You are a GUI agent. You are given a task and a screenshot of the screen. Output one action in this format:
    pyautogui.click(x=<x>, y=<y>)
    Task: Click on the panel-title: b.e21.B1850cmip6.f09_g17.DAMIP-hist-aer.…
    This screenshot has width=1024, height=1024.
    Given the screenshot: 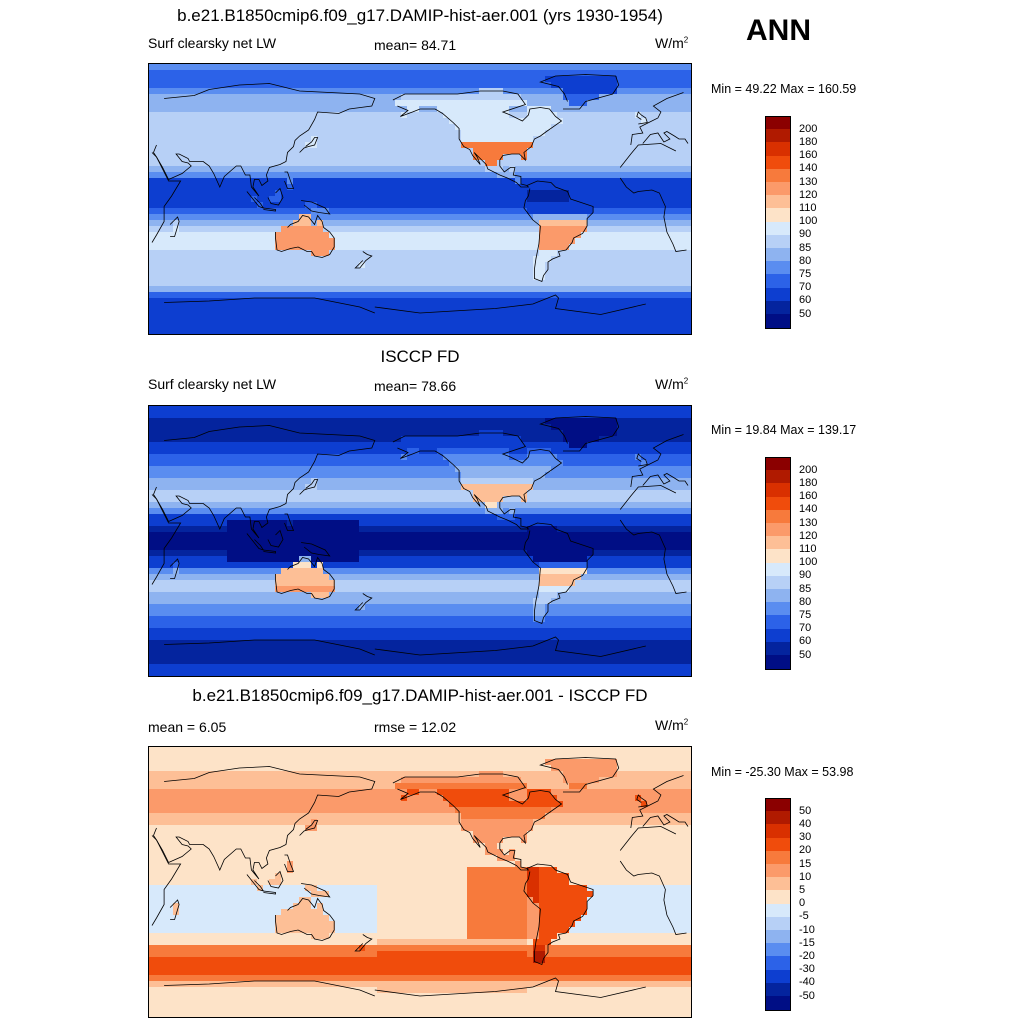 What is the action you would take?
    pyautogui.click(x=420, y=15)
    